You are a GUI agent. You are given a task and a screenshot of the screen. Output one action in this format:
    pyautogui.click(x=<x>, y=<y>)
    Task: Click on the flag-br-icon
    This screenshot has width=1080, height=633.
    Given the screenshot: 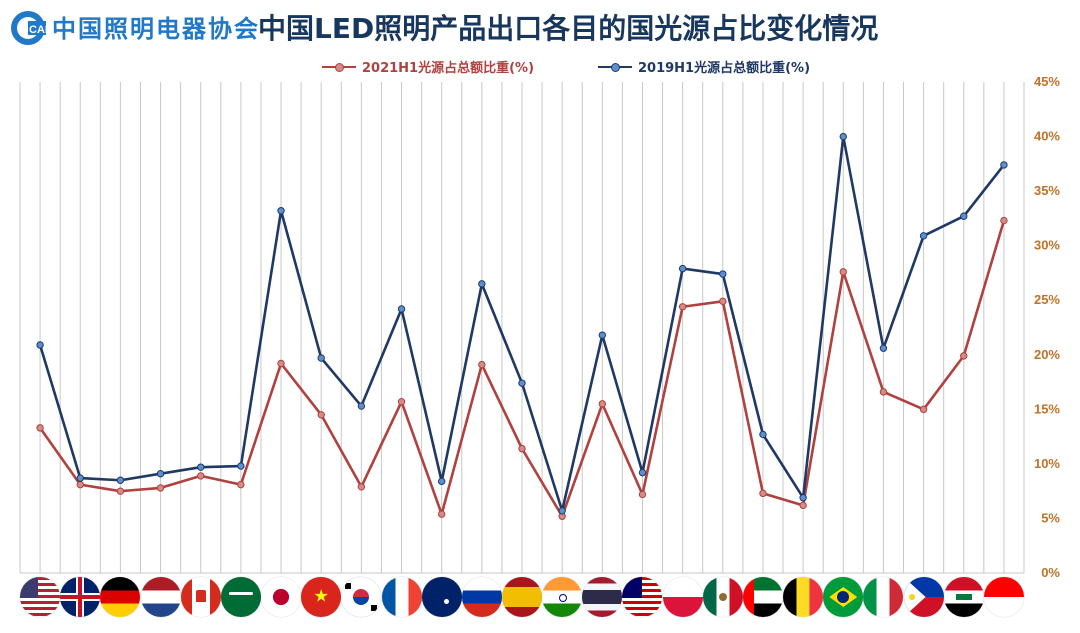 What is the action you would take?
    pyautogui.click(x=843, y=597)
    